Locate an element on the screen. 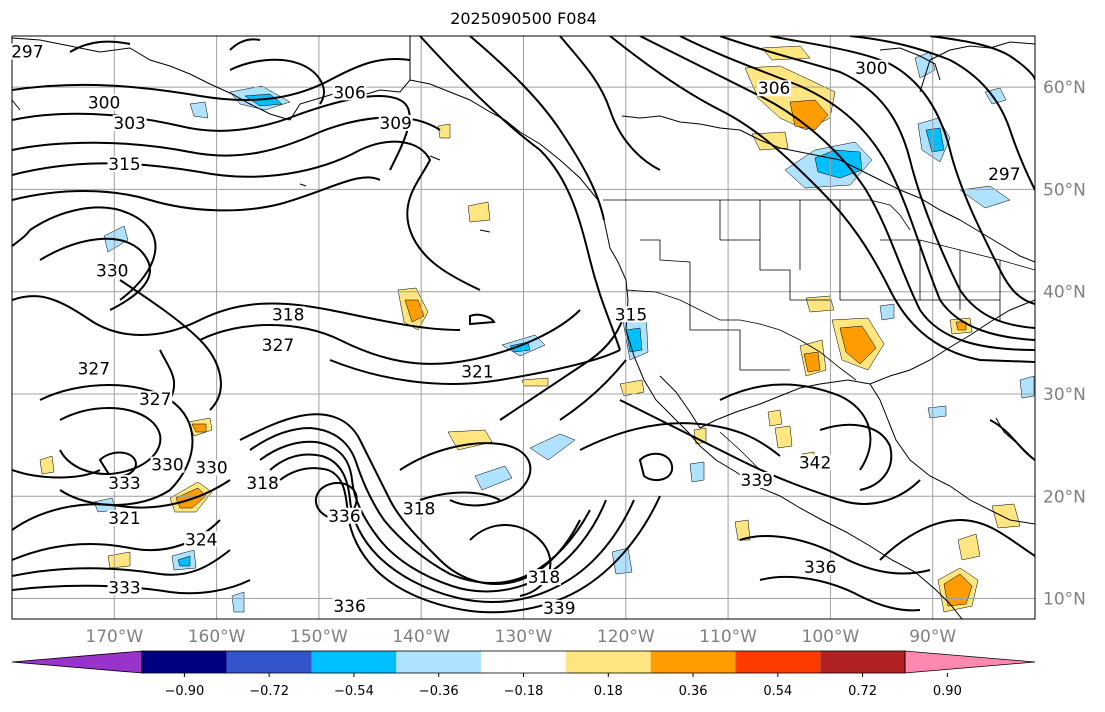  contour-label: 309 is located at coordinates (395, 124).